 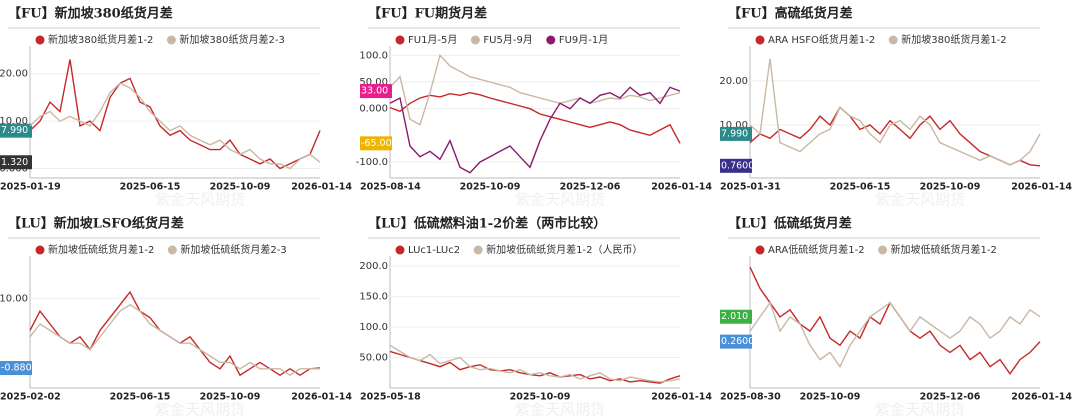 What do you see at coordinates (750, 397) in the screenshot?
I see `x-tick-label: 2025-08-30` at bounding box center [750, 397].